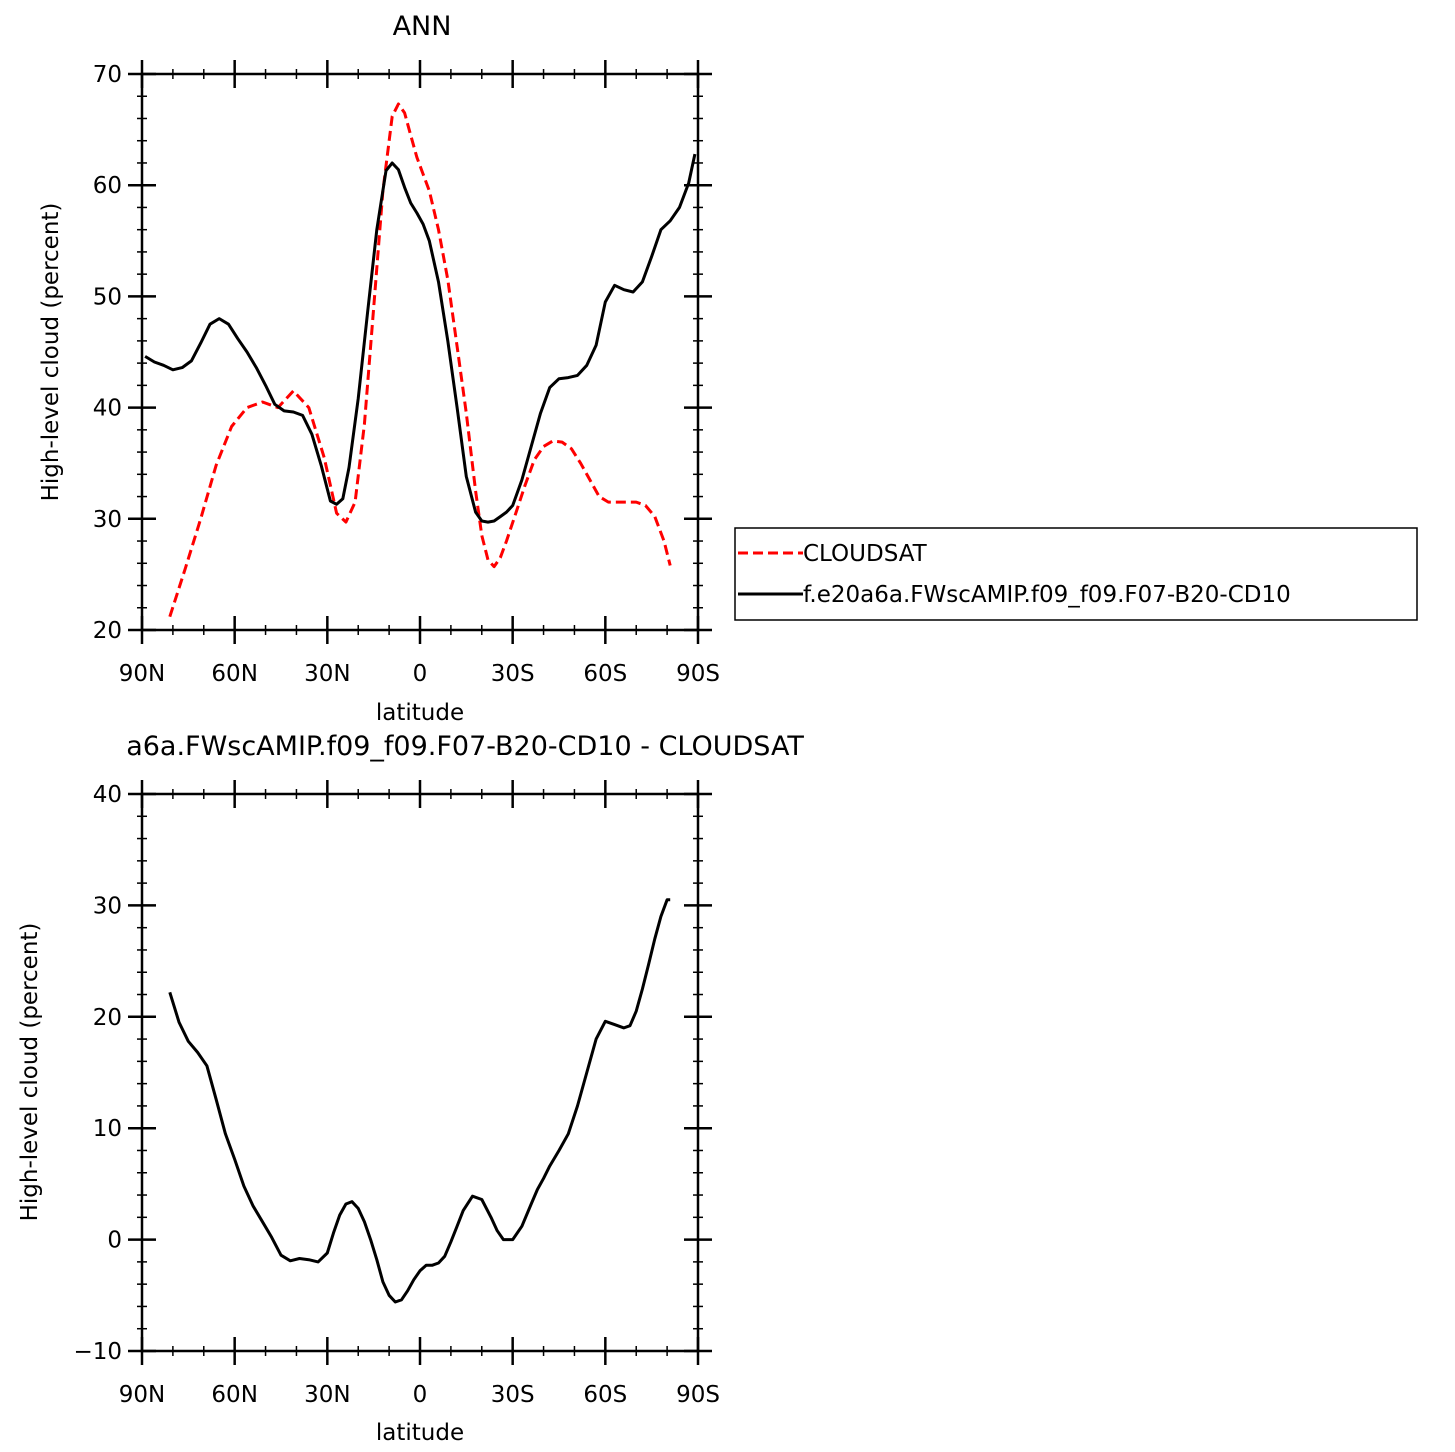  What do you see at coordinates (420, 338) in the screenshot?
I see `series-line-model` at bounding box center [420, 338].